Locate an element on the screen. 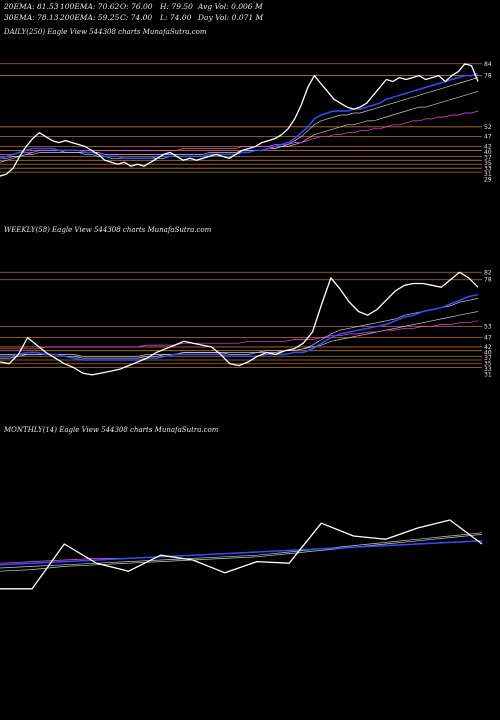 Image resolution: width=500 pixels, height=720 pixels. high-readout: H: 79.50 is located at coordinates (176, 6).